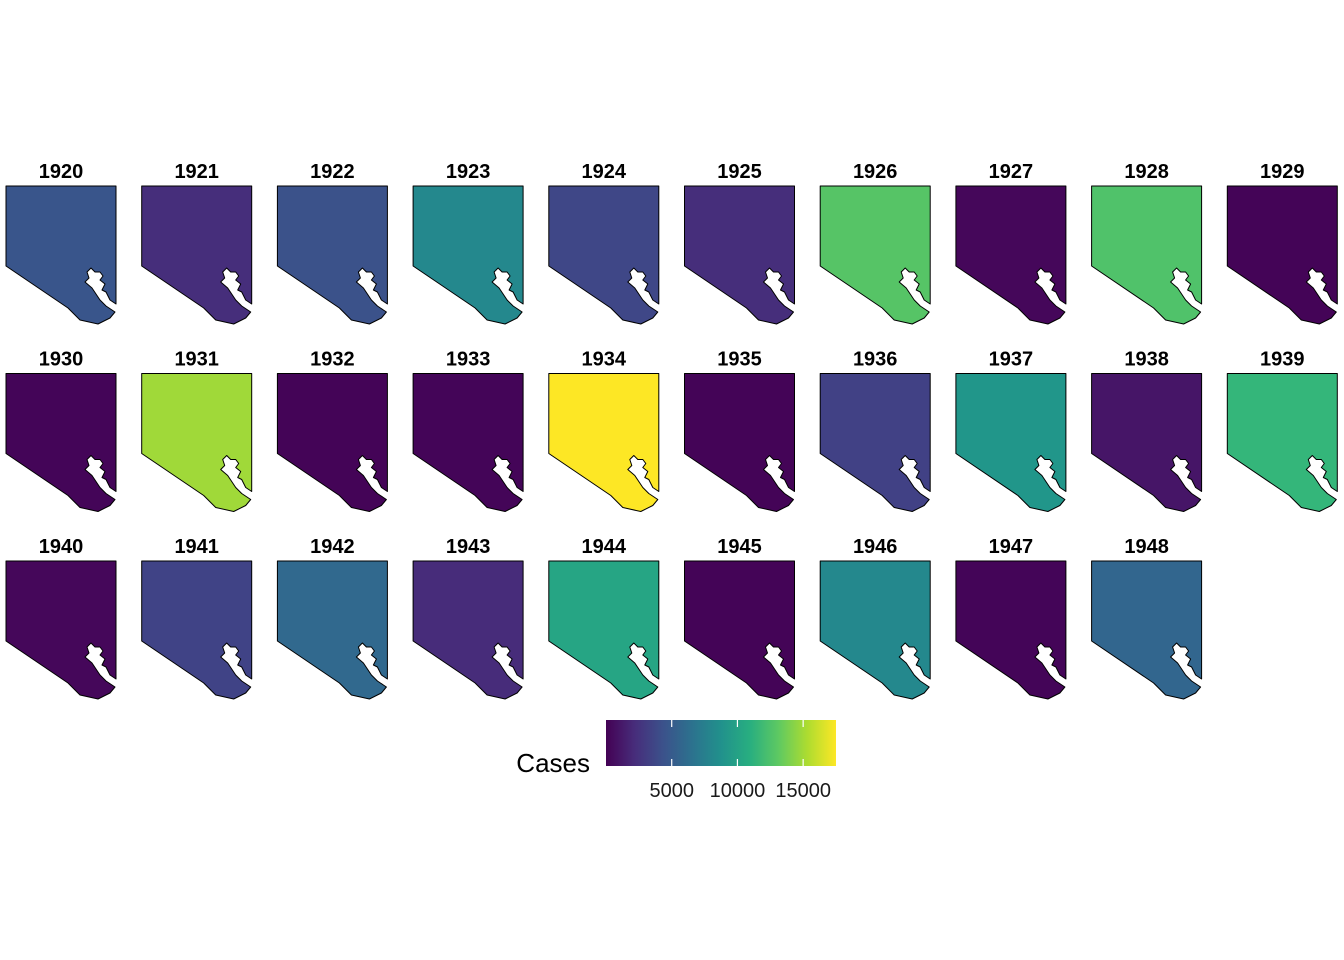 The height and width of the screenshot is (960, 1344). Describe the element at coordinates (332, 547) in the screenshot. I see `panel-title: 1942` at that location.